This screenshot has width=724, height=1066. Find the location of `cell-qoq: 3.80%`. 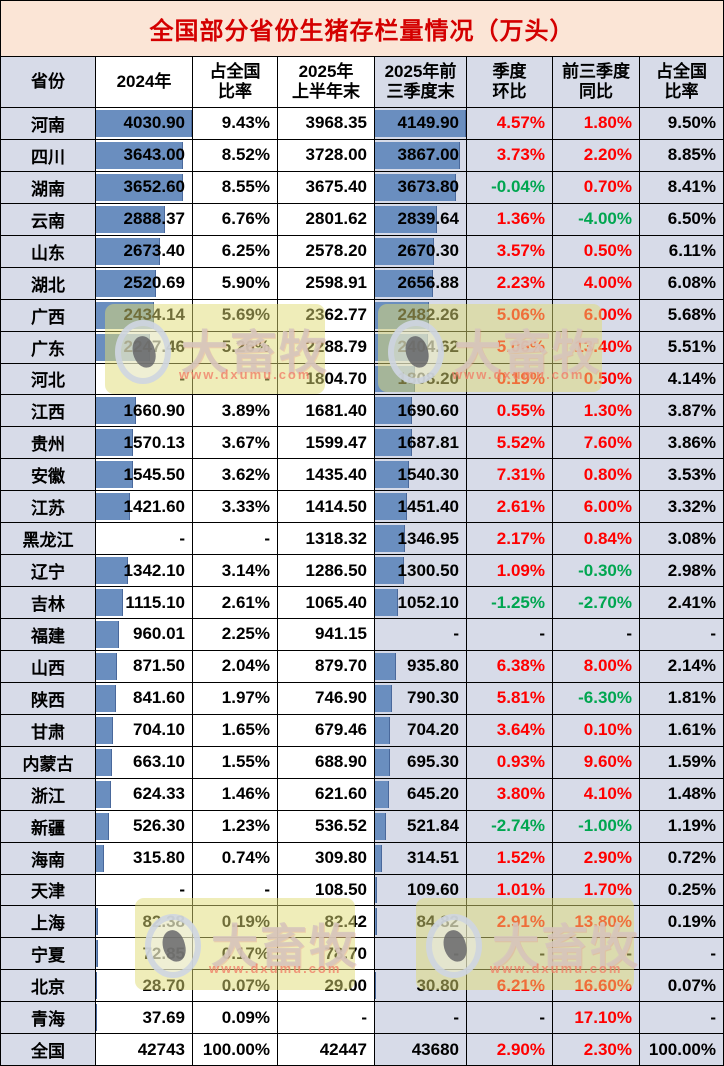

cell-qoq: 3.80% is located at coordinates (510, 794).